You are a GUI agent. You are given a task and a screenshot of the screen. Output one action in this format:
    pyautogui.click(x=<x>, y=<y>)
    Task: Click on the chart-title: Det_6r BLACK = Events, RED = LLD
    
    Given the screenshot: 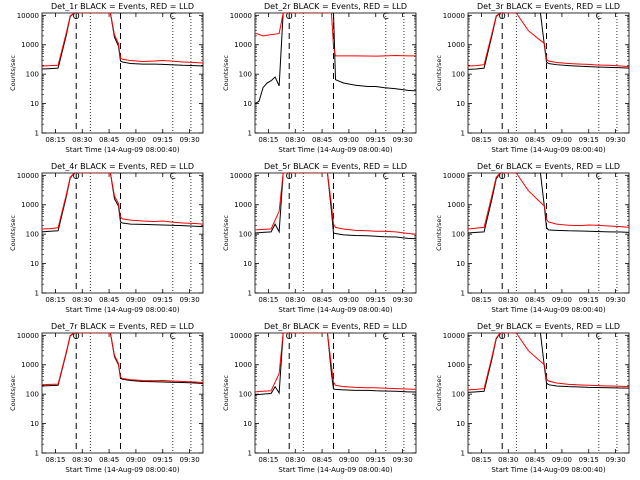 What is the action you would take?
    pyautogui.click(x=548, y=166)
    